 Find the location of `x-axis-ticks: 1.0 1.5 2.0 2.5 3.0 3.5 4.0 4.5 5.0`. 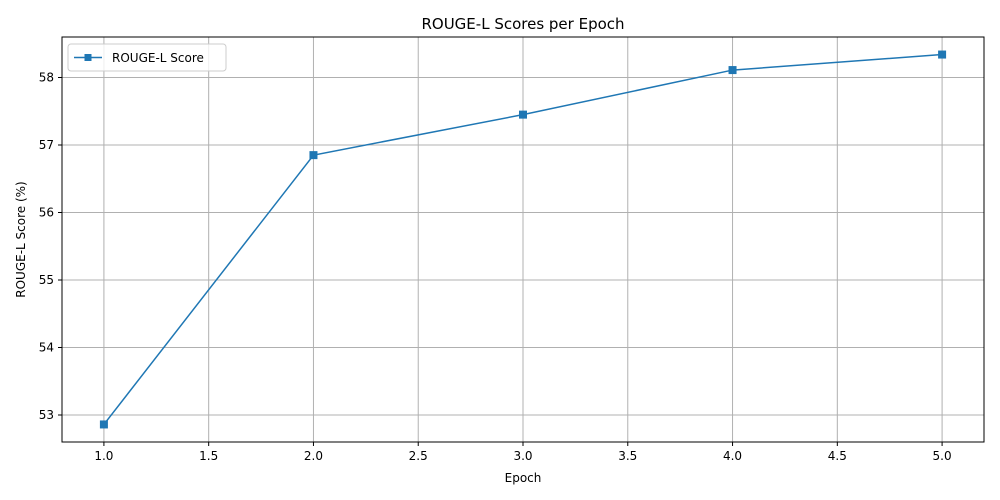

x-axis-ticks: 1.0 1.5 2.0 2.5 3.0 3.5 4.0 4.5 5.0 is located at coordinates (523, 452).